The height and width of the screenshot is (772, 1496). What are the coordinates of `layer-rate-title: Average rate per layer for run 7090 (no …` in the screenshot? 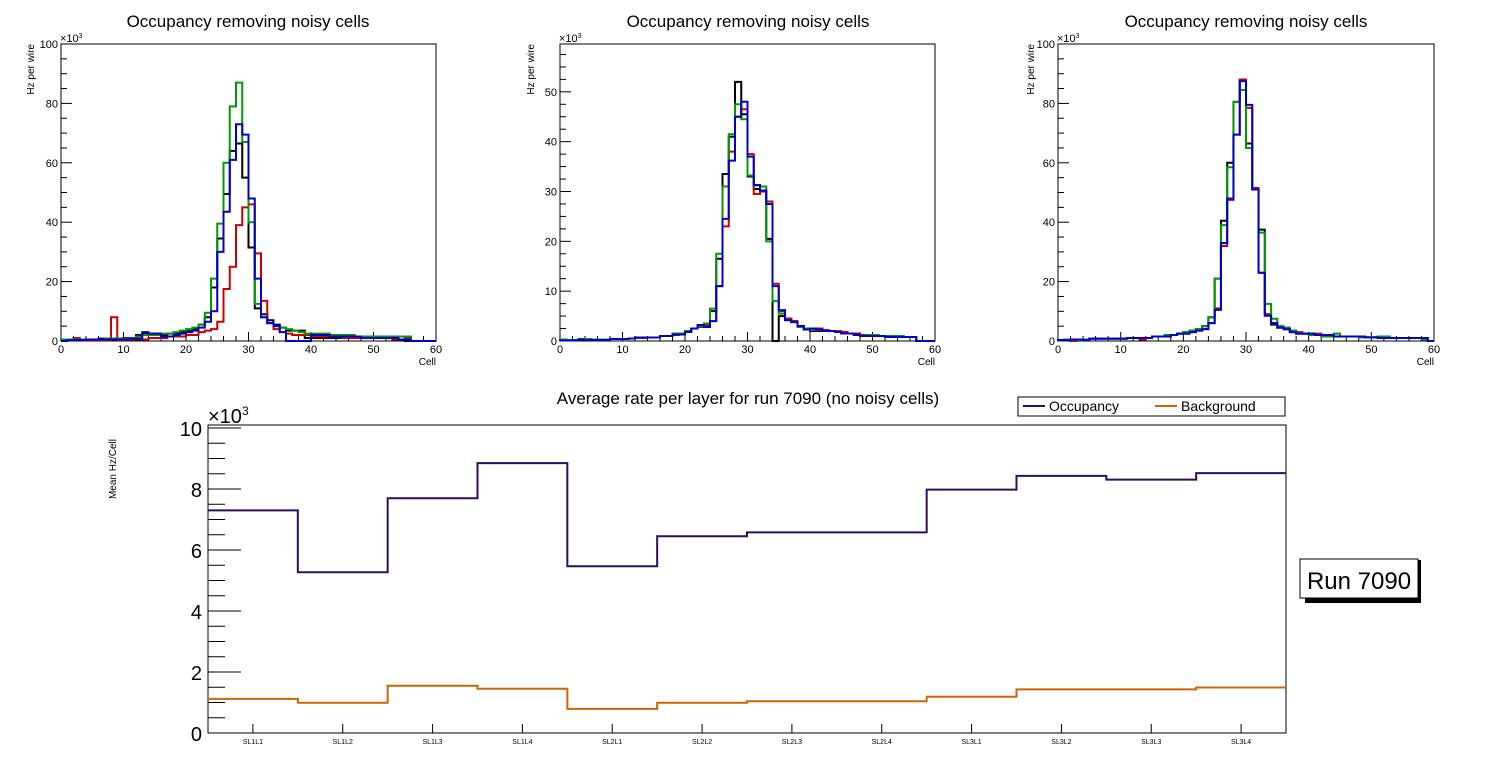 It's located at (748, 398).